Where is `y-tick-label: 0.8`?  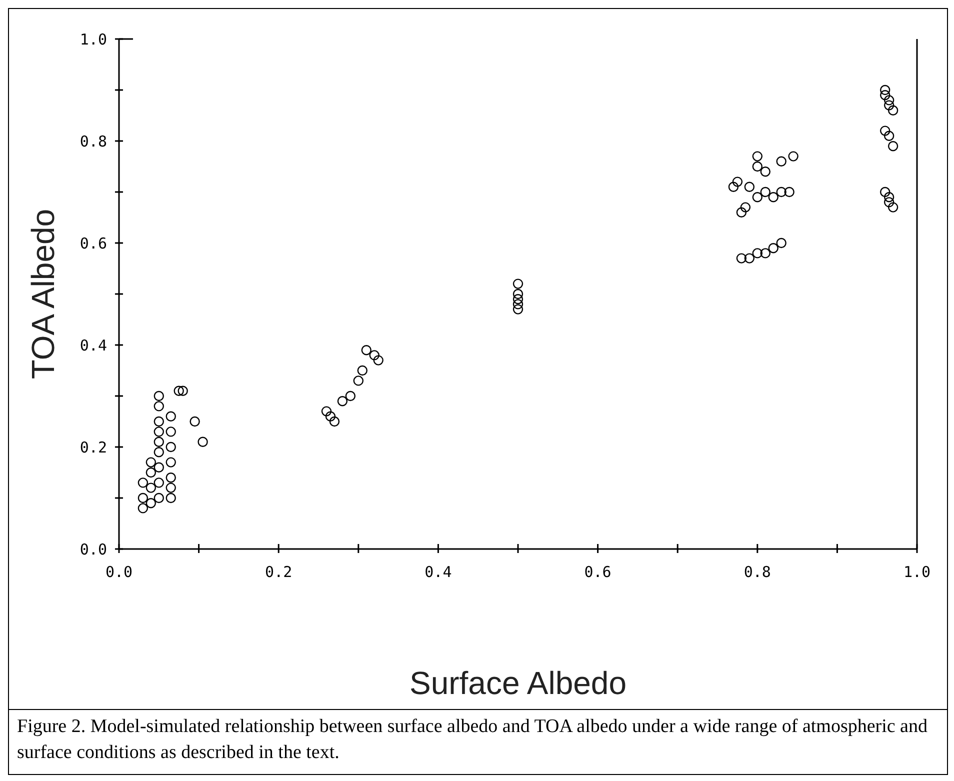 y-tick-label: 0.8 is located at coordinates (93, 141).